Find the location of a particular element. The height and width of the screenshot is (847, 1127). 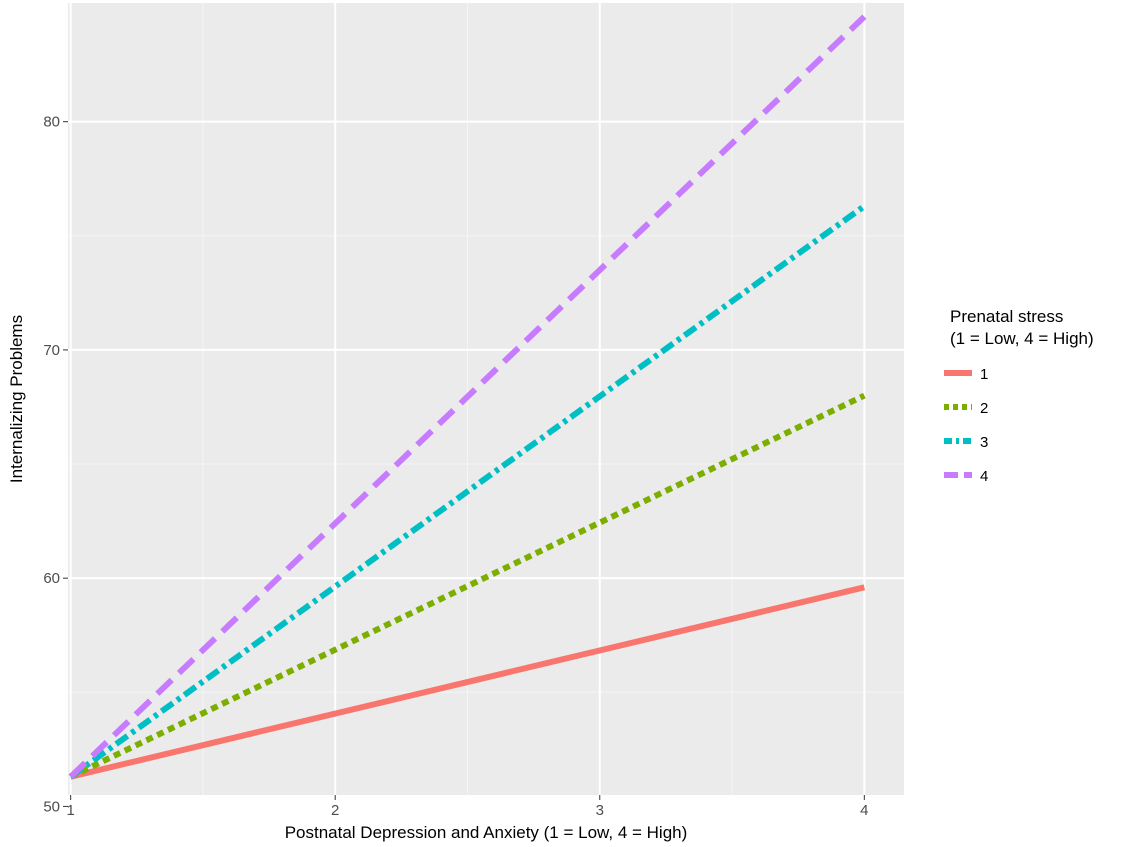

x-tick-label: 4 is located at coordinates (864, 810).